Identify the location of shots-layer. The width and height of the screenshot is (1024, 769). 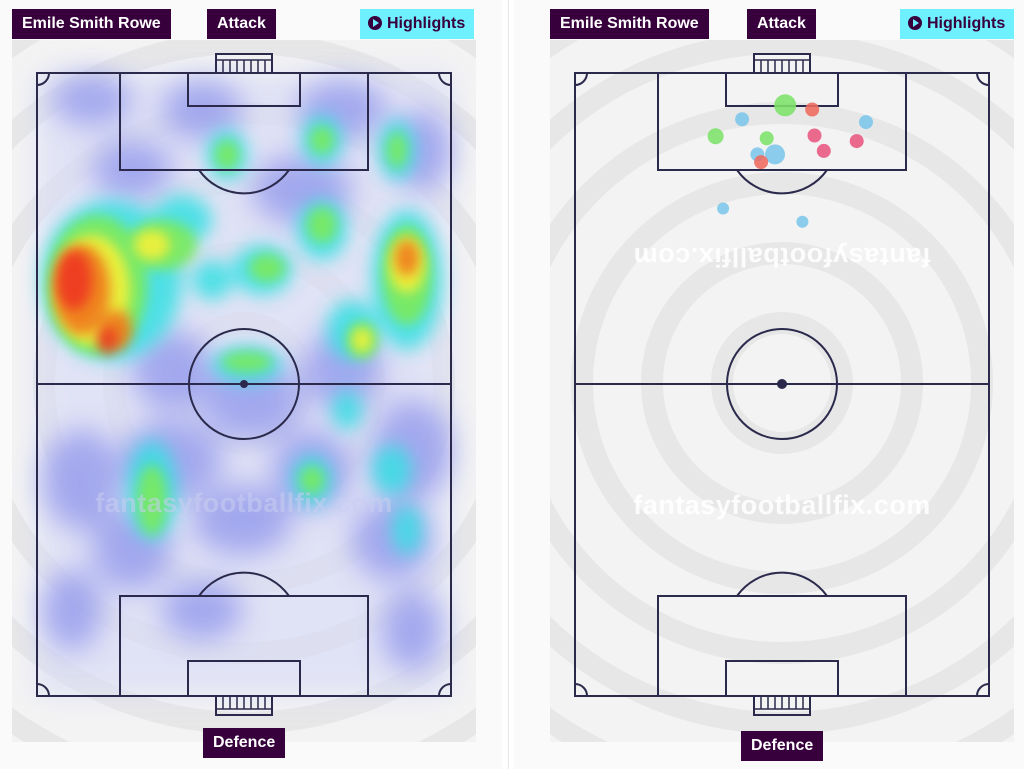
(790, 161).